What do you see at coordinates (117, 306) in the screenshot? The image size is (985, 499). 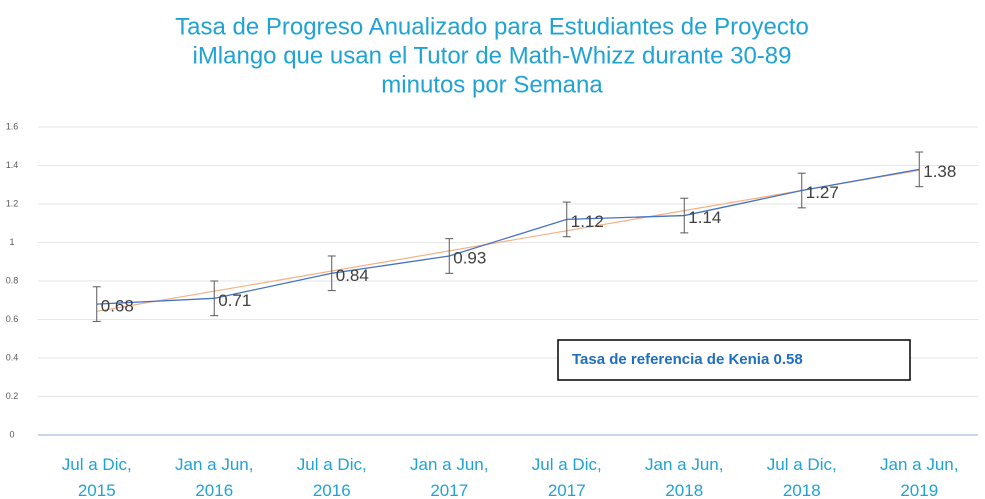 I see `data-label: 0.68` at bounding box center [117, 306].